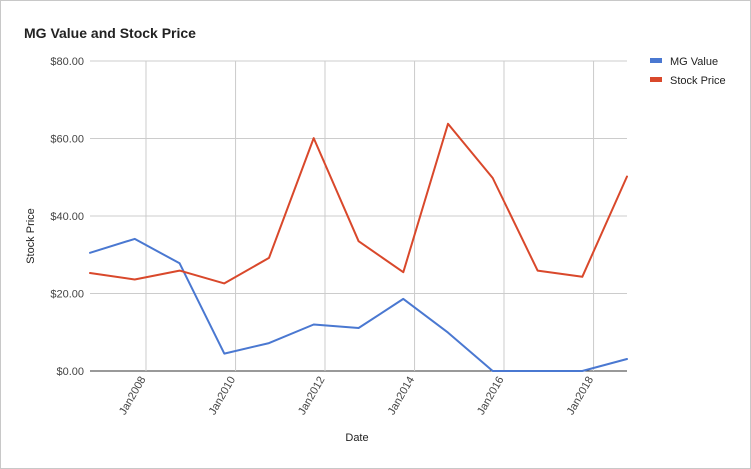 The image size is (751, 469). I want to click on y-tick-label: $20.00, so click(67, 295).